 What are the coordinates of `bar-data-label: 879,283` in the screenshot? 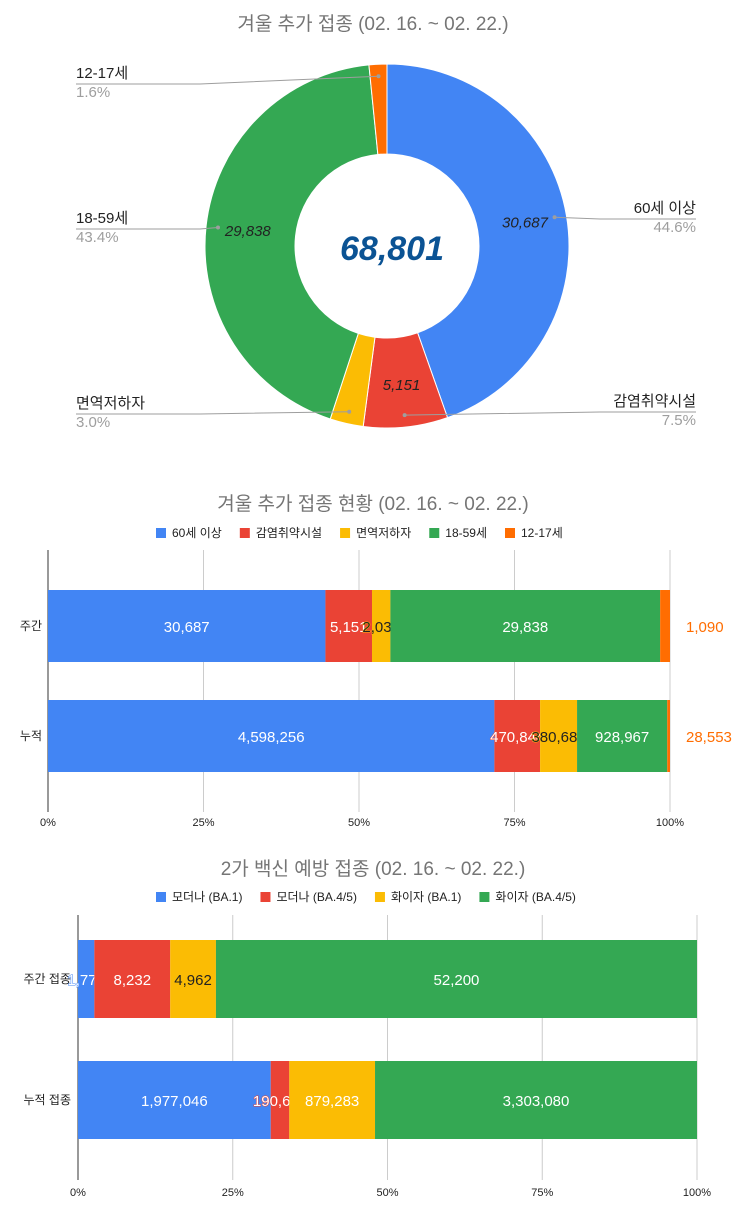 It's located at (332, 1101).